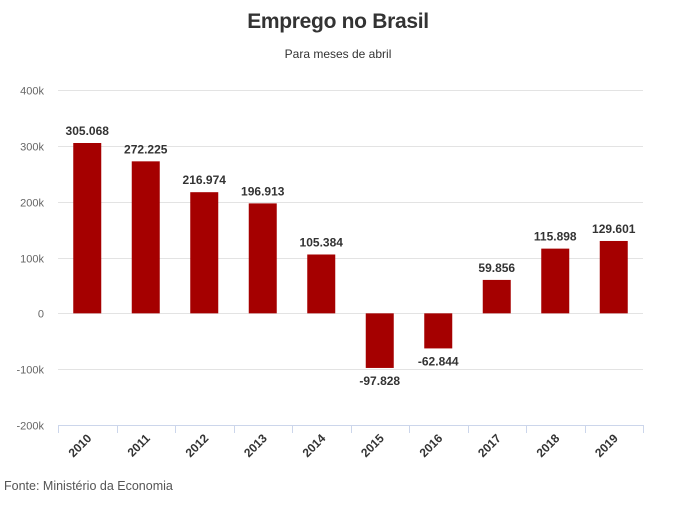  I want to click on y-tick-label: -200k, so click(30, 427).